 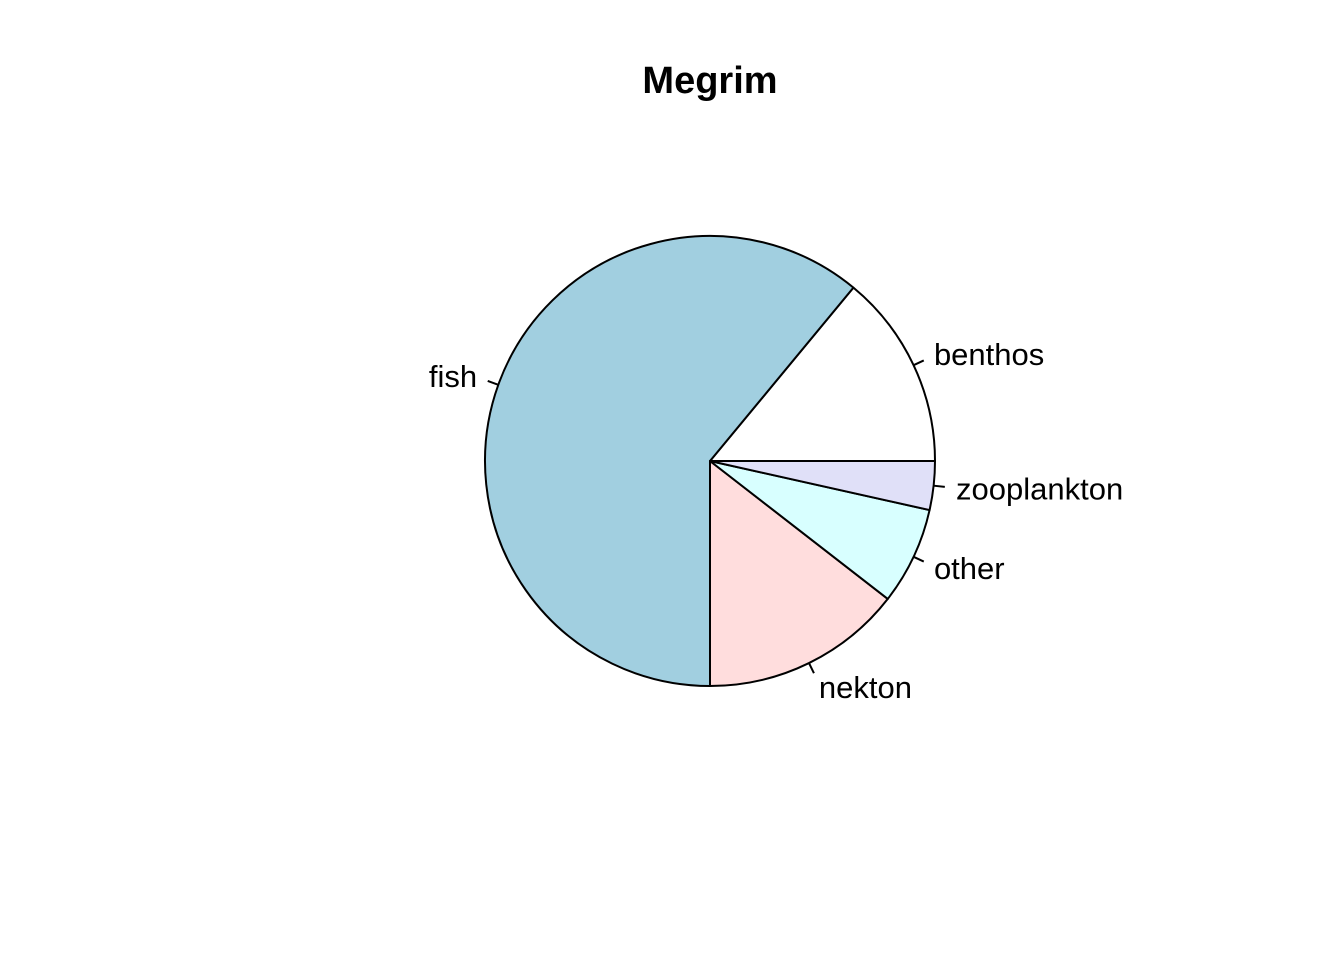 What do you see at coordinates (1039, 489) in the screenshot?
I see `pie-label-zooplankton: zooplankton` at bounding box center [1039, 489].